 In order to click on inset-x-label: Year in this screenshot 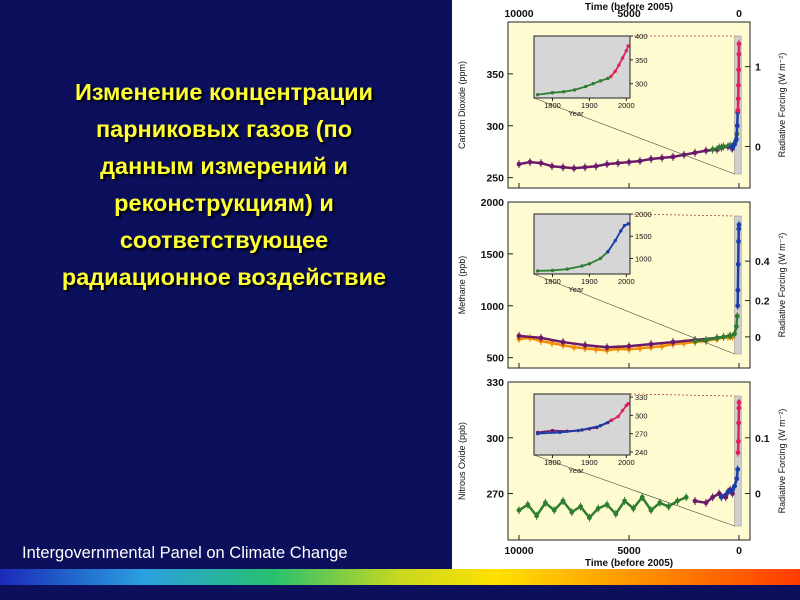, I will do `click(576, 470)`.